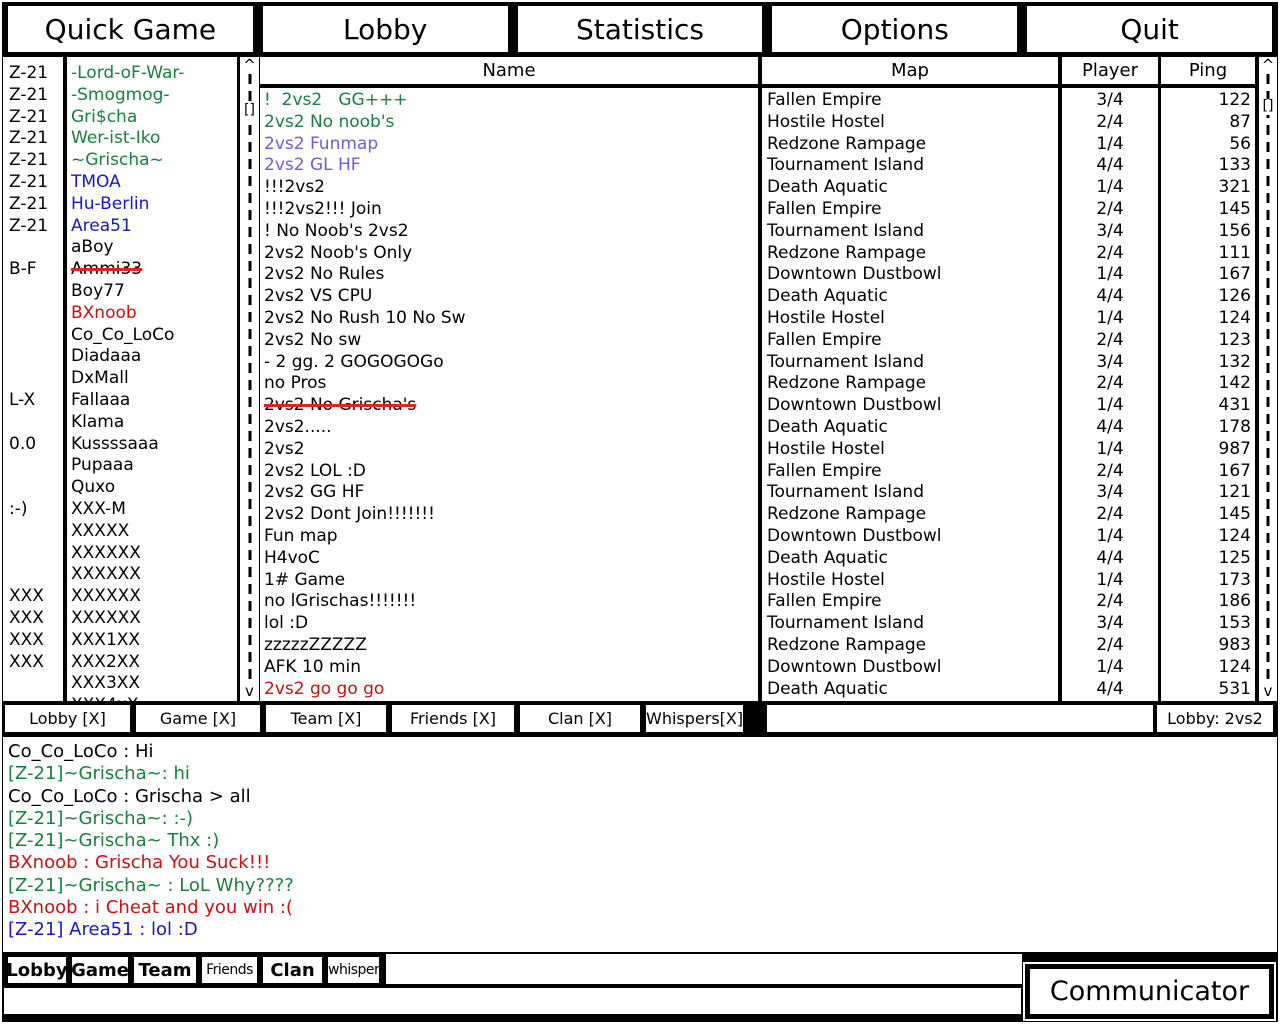  I want to click on game-name: 2vs2 No noob's, so click(329, 121).